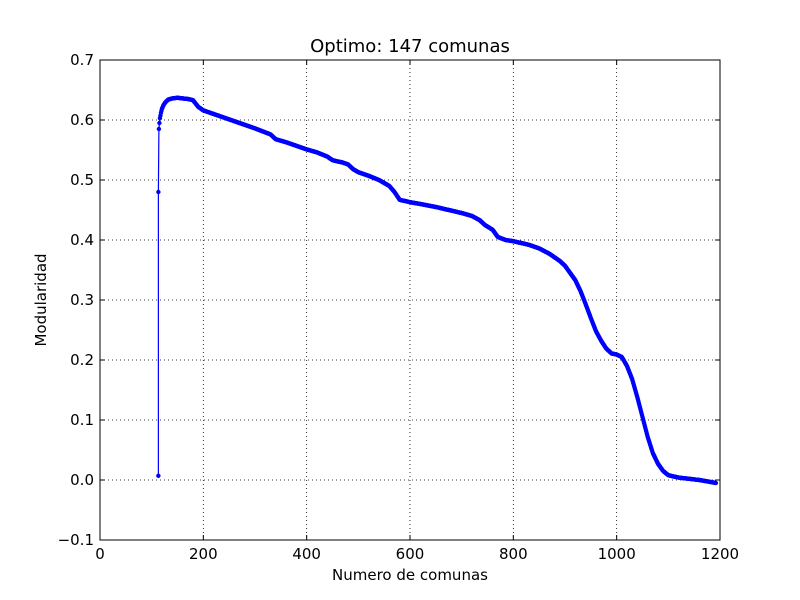  I want to click on x-tick-label: 600, so click(410, 554).